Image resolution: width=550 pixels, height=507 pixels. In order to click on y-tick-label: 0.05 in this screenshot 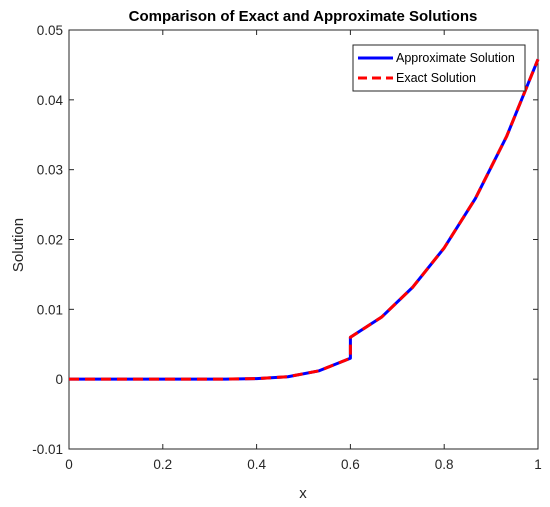, I will do `click(50, 30)`.